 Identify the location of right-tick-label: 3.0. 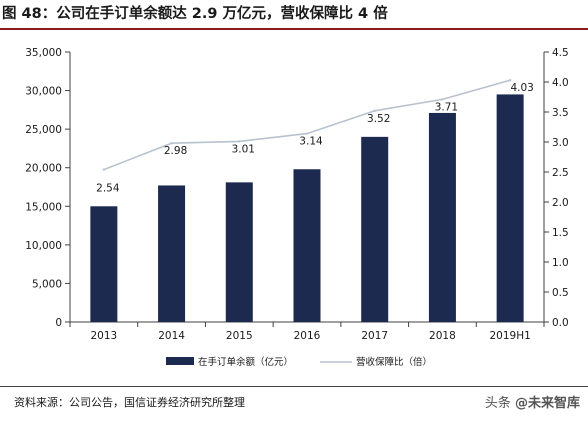
(560, 143).